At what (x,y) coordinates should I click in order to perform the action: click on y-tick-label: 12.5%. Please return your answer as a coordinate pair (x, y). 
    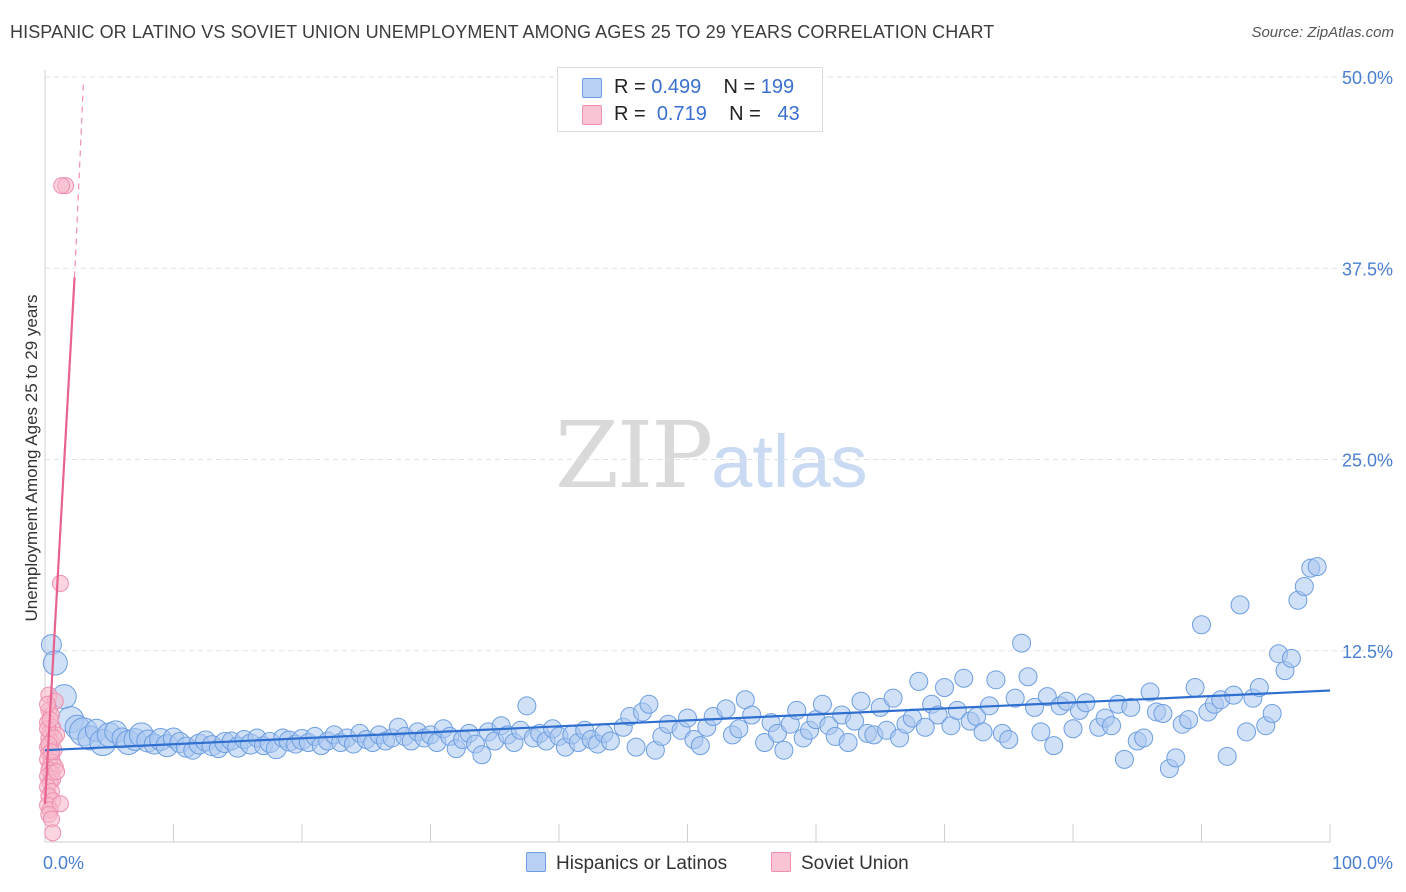
    Looking at the image, I should click on (1367, 652).